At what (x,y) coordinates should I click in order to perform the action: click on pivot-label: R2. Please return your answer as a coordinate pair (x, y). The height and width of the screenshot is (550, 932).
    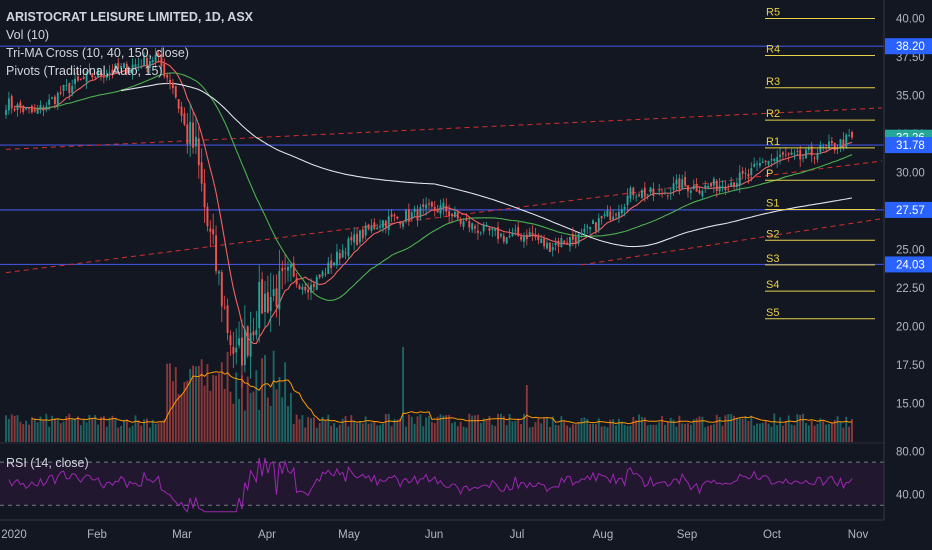
    Looking at the image, I should click on (773, 114).